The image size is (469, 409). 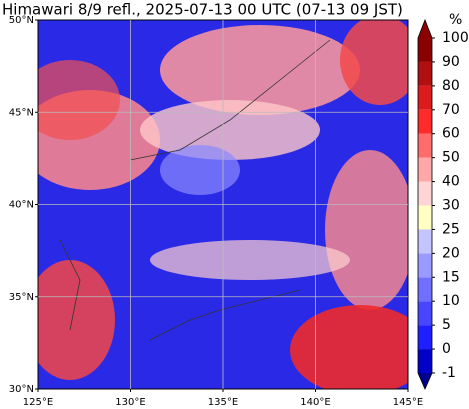 What do you see at coordinates (455, 38) in the screenshot?
I see `colorbar-label: 100` at bounding box center [455, 38].